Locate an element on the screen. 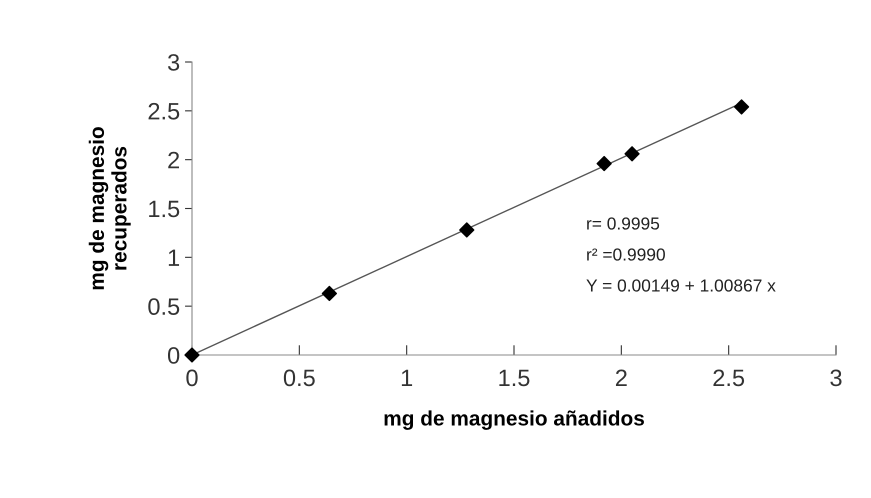 The width and height of the screenshot is (871, 498). x-tick-label: 1 is located at coordinates (407, 378).